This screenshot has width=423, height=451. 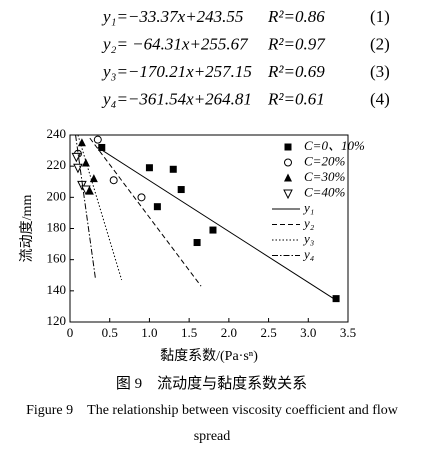 What do you see at coordinates (189, 332) in the screenshot?
I see `x-tick-label: 1.5` at bounding box center [189, 332].